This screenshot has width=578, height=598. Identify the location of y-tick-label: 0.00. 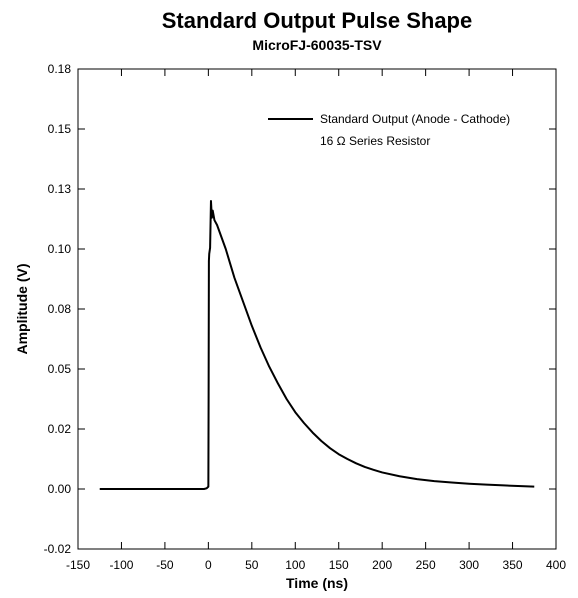
(60, 489).